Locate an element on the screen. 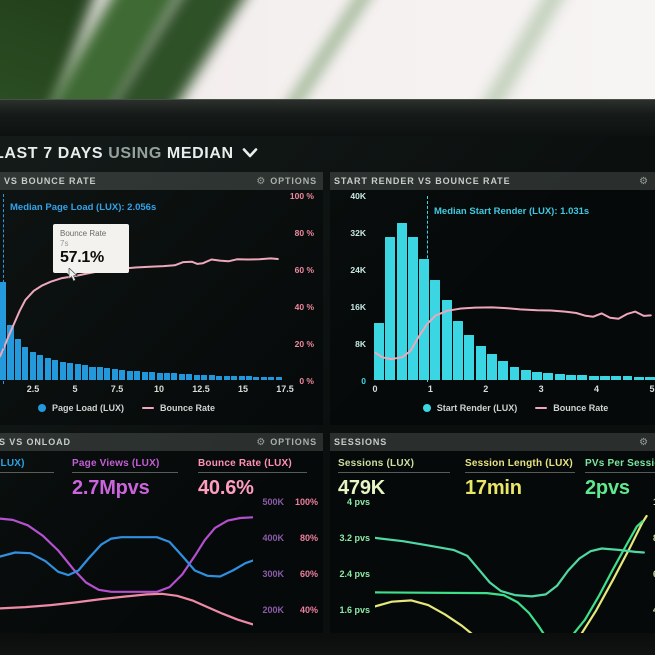 The image size is (655, 655). x-axis-label: 0 is located at coordinates (375, 389).